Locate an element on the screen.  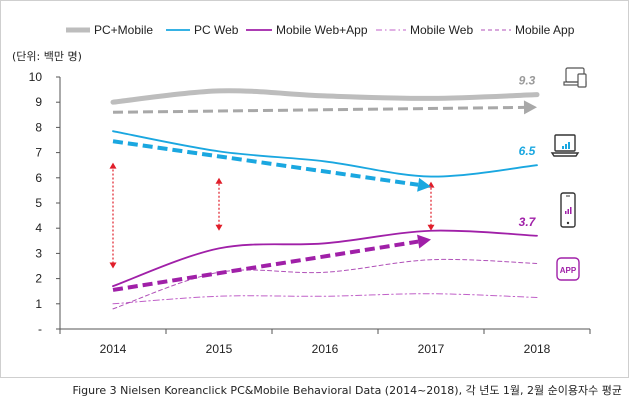
app-box is located at coordinates (568, 269).